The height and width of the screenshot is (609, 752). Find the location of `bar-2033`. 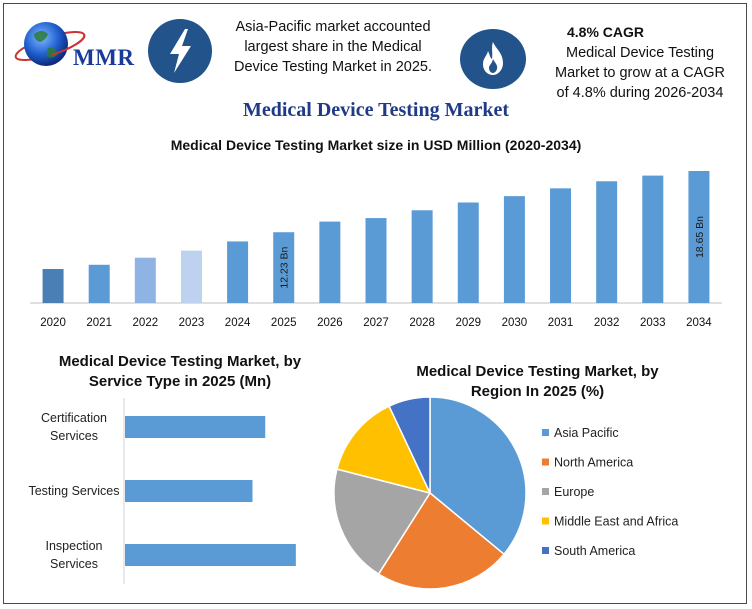

bar-2033 is located at coordinates (653, 239).